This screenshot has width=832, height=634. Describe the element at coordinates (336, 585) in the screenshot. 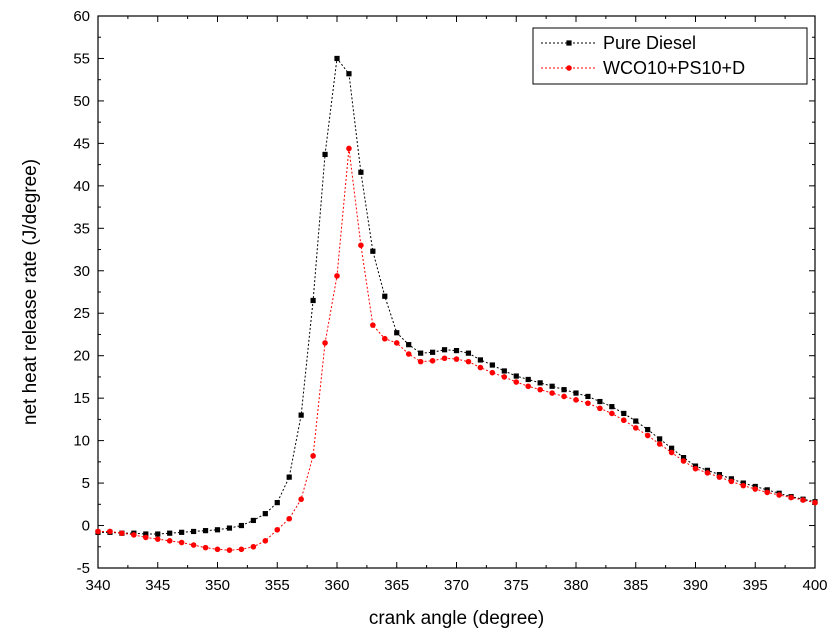

I see `x-tick-label: 360` at that location.